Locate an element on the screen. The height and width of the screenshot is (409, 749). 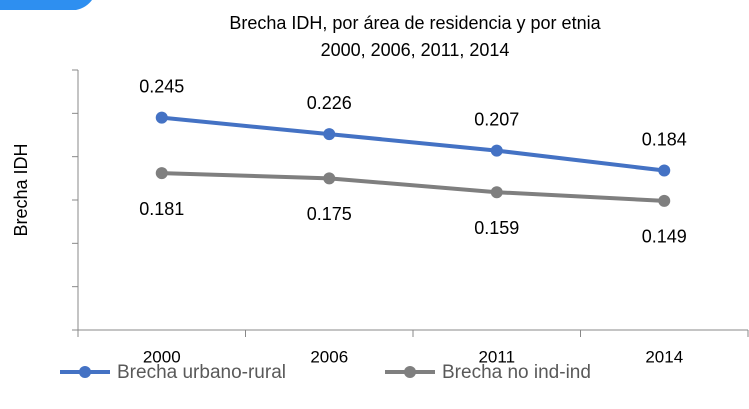
y-axis-label: Brecha IDH is located at coordinates (21, 189).